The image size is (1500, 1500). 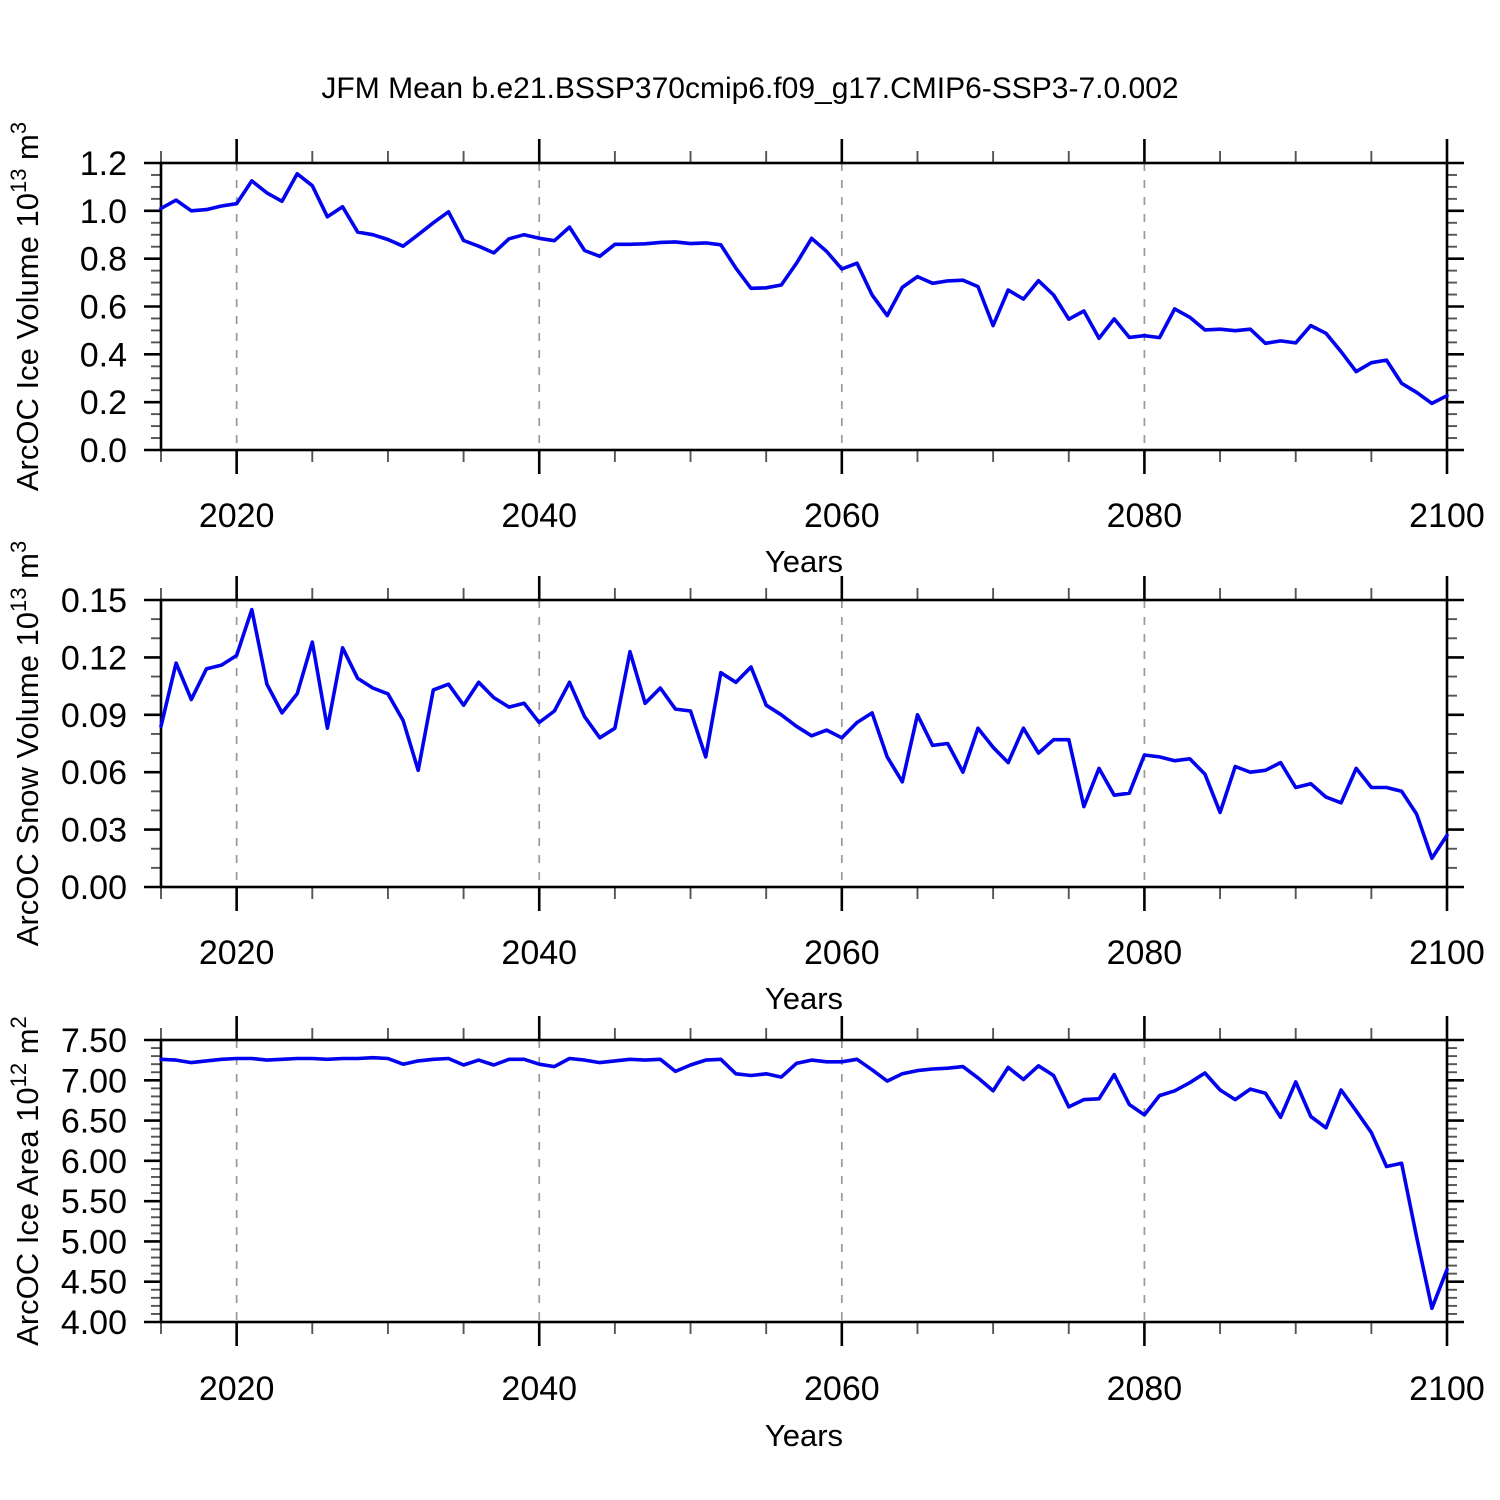 What do you see at coordinates (94, 1081) in the screenshot?
I see `y-tick-label: 7.00` at bounding box center [94, 1081].